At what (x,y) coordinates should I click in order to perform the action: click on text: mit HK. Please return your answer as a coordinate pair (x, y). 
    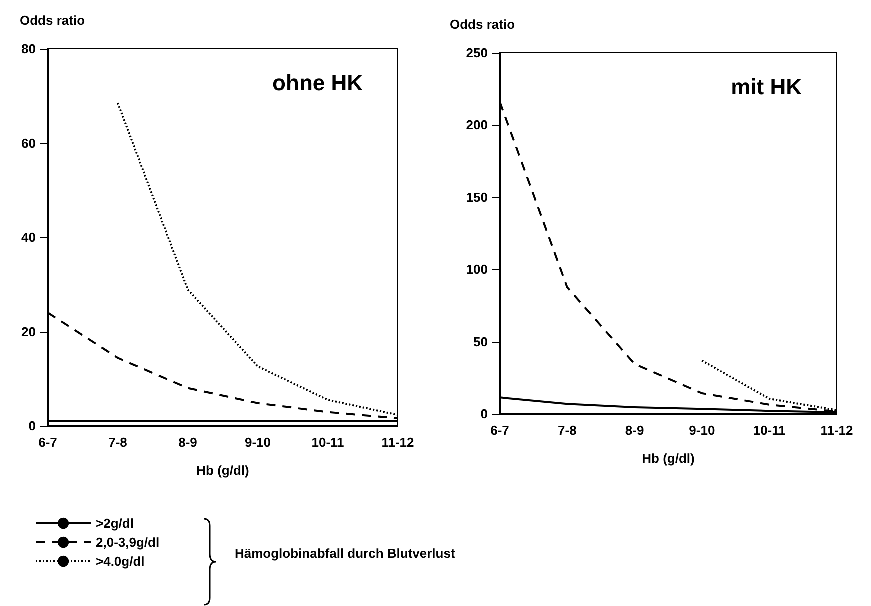
    Looking at the image, I should click on (766, 87).